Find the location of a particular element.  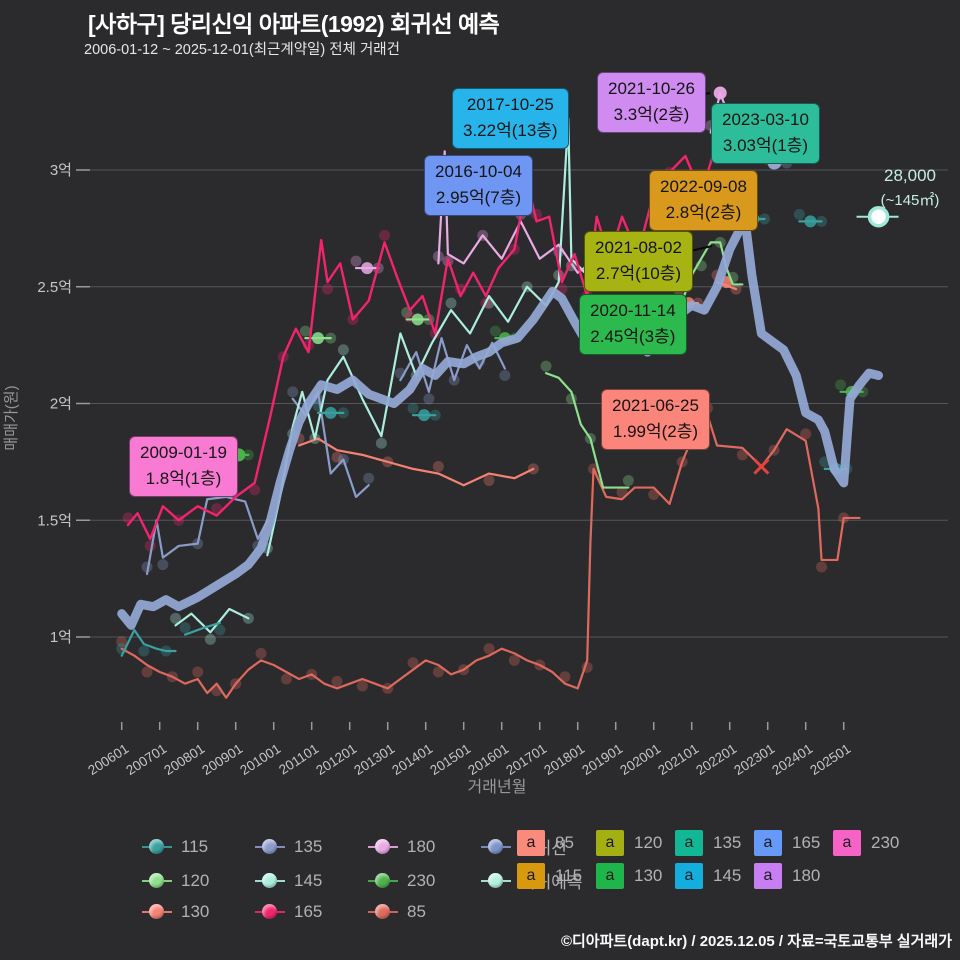

prediction-label: 28,000 (~145㎡) is located at coordinates (910, 187).